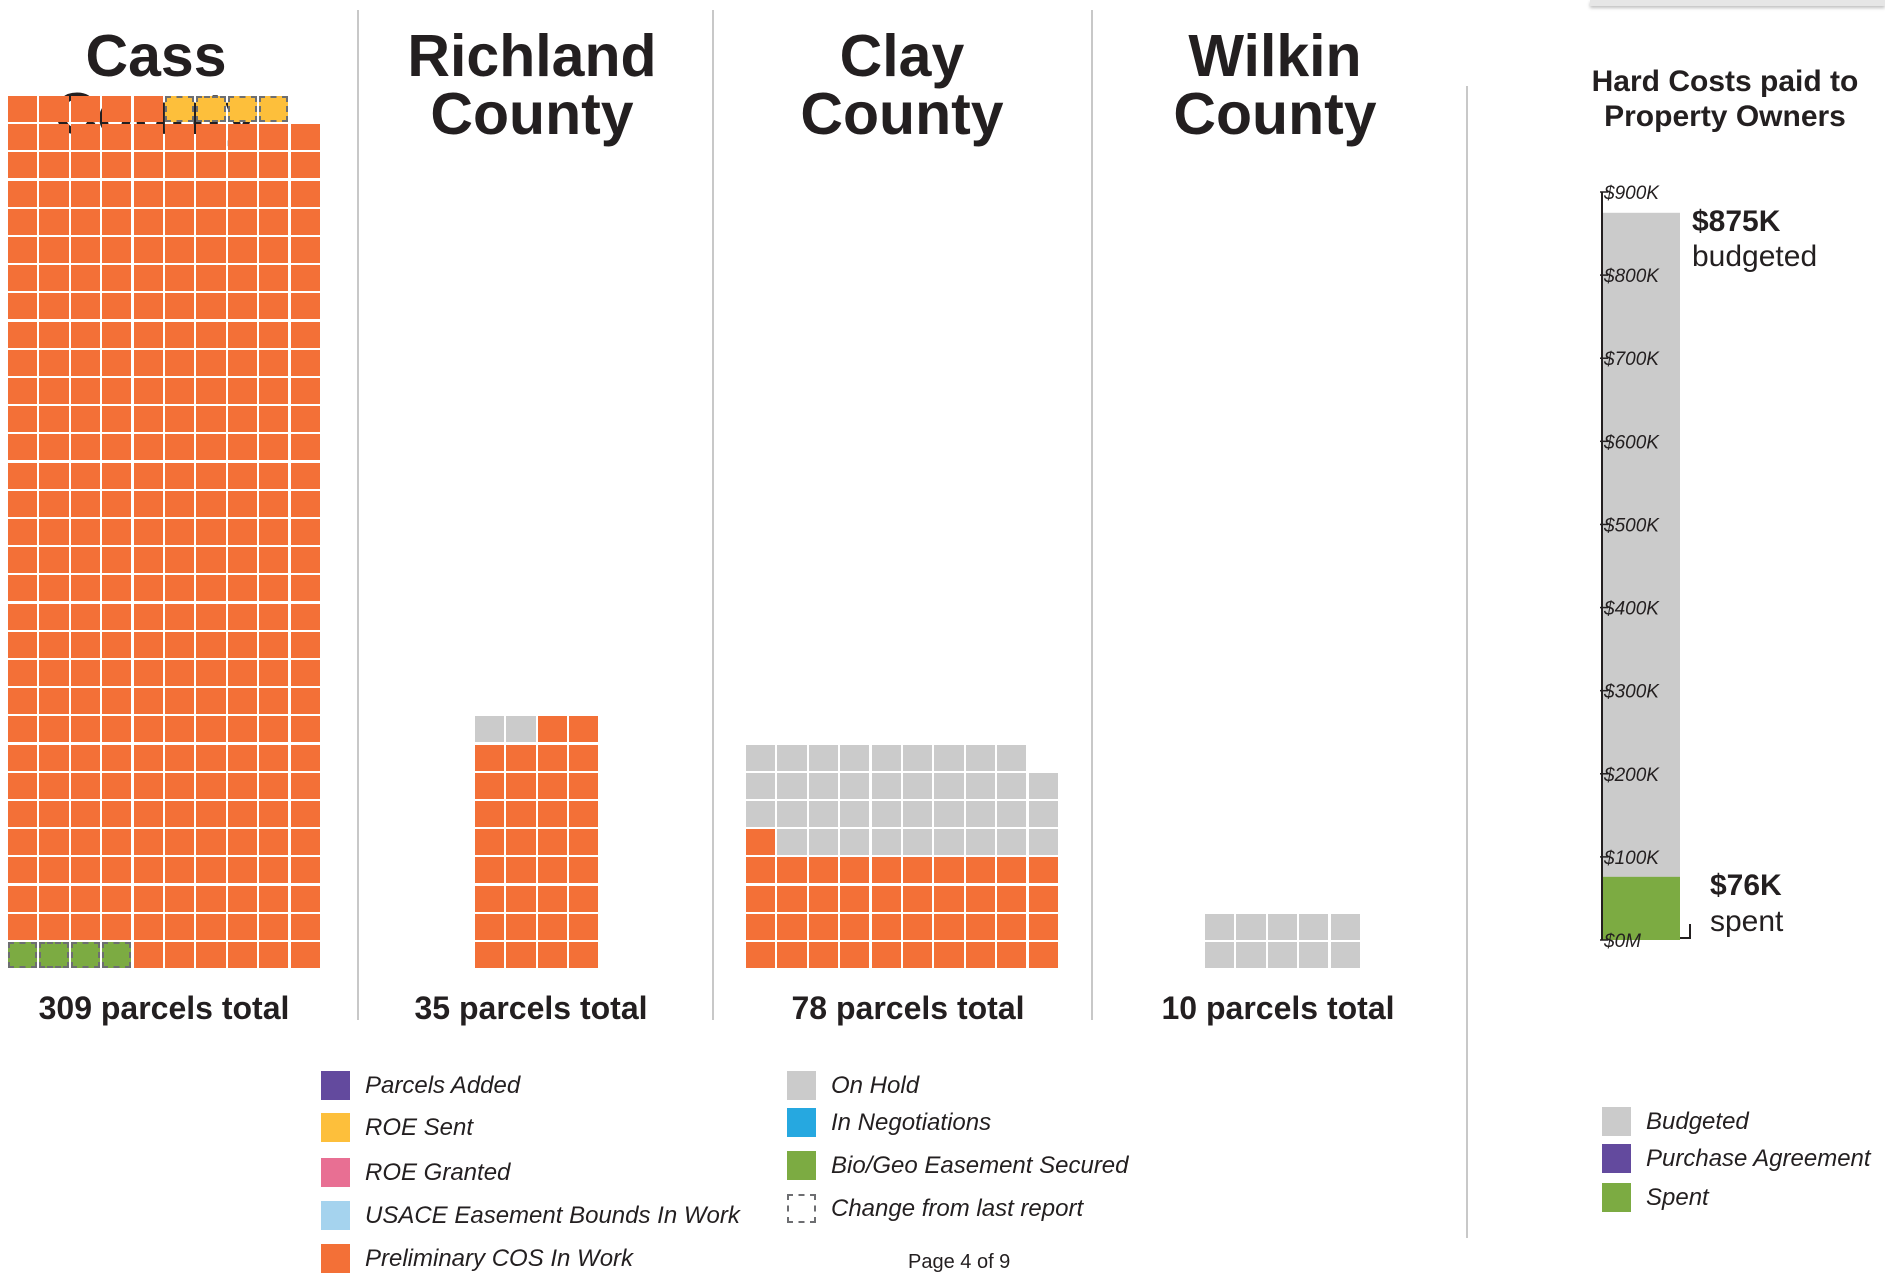  What do you see at coordinates (1631, 858) in the screenshot?
I see `y-tick-label: $100K` at bounding box center [1631, 858].